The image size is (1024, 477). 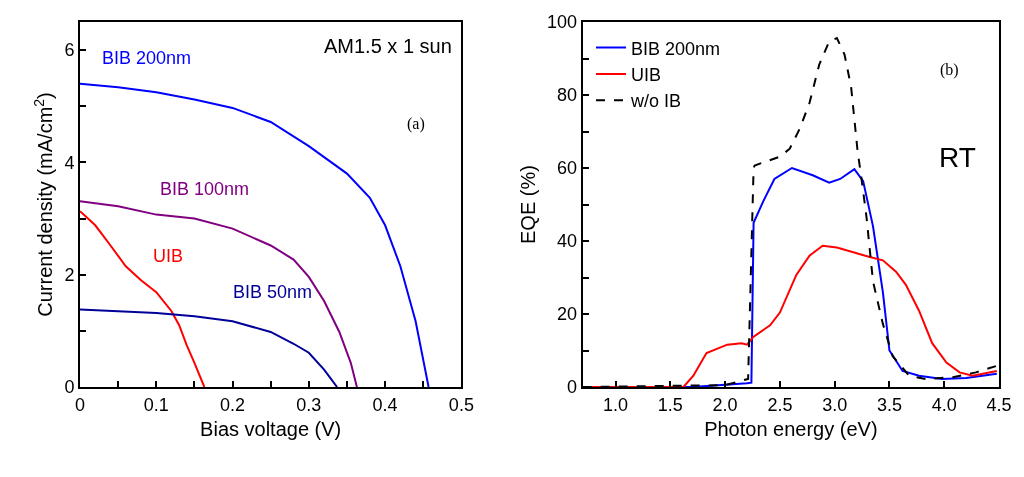 What do you see at coordinates (725, 404) in the screenshot?
I see `x-tick-label: 2.0` at bounding box center [725, 404].